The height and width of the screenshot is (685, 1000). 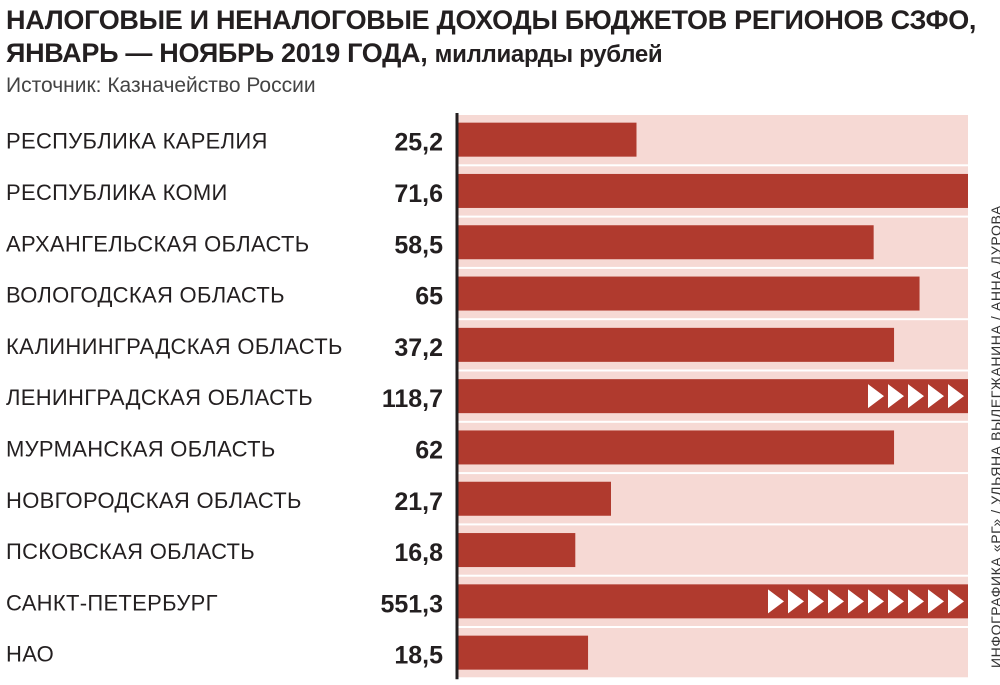 I want to click on chart-unit-label: миллиарды рублей, so click(x=548, y=54).